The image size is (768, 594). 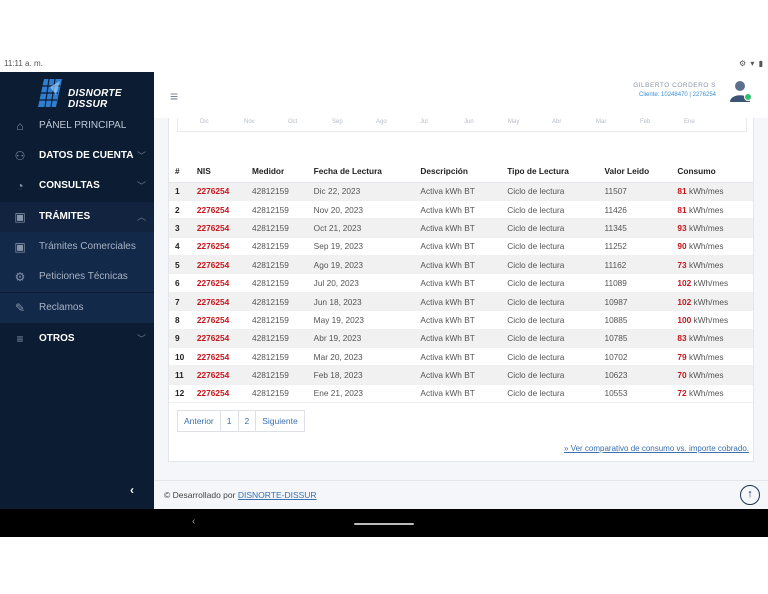 I want to click on footer-link: DISNORTE-DISSUR, so click(x=277, y=495).